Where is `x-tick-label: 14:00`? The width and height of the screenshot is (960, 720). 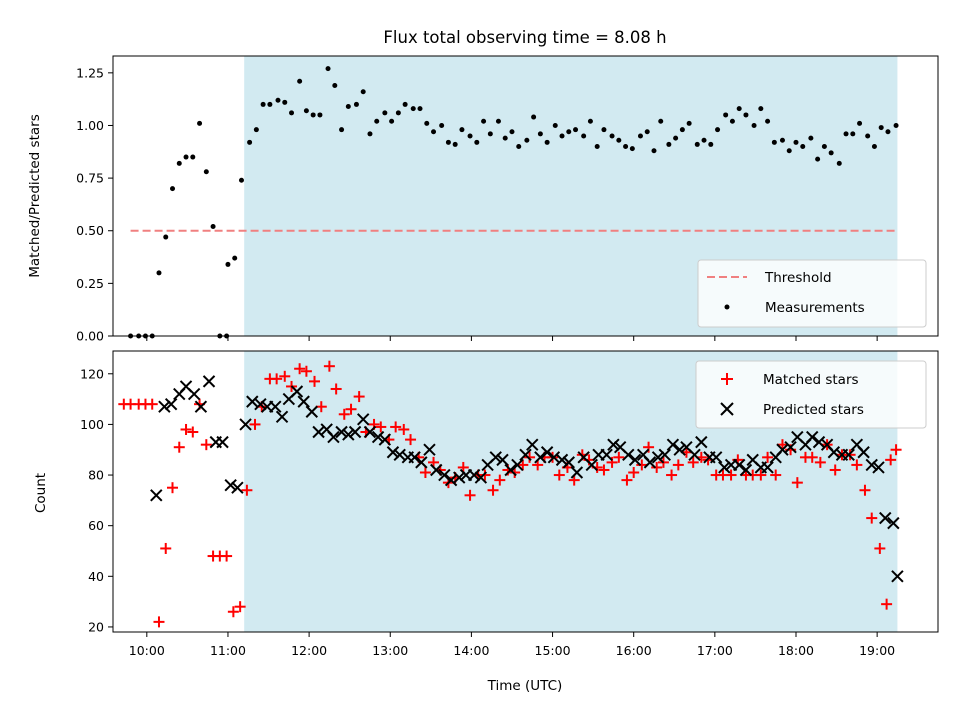 x-tick-label: 14:00 is located at coordinates (471, 650).